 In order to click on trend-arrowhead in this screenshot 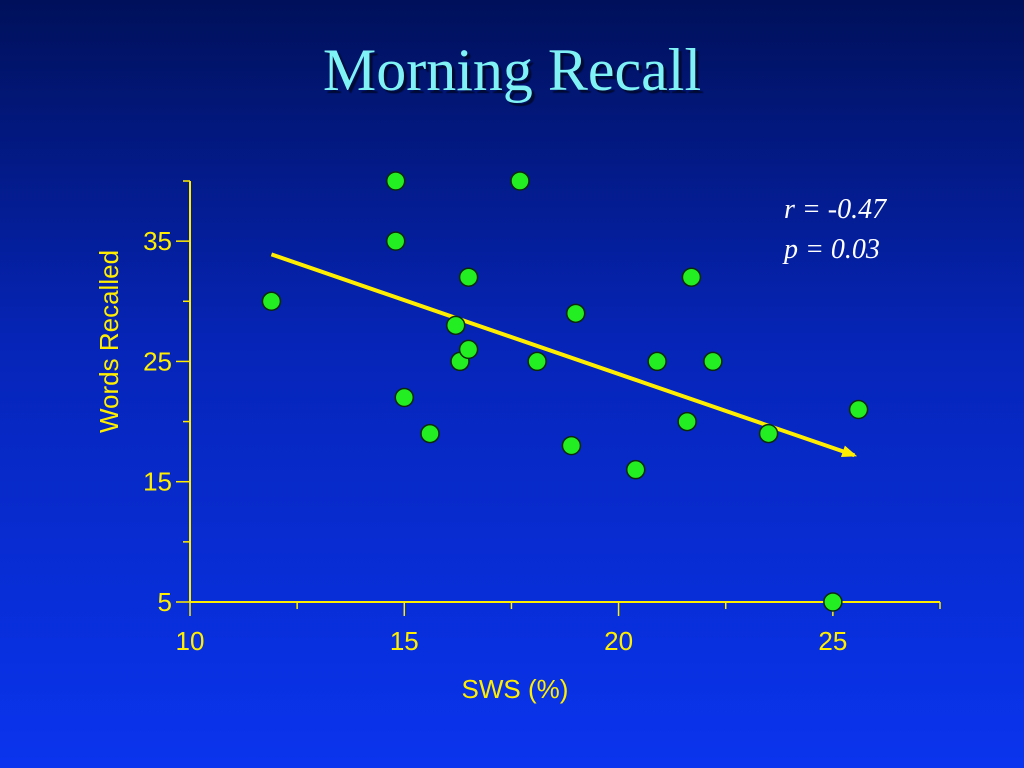, I will do `click(849, 451)`.